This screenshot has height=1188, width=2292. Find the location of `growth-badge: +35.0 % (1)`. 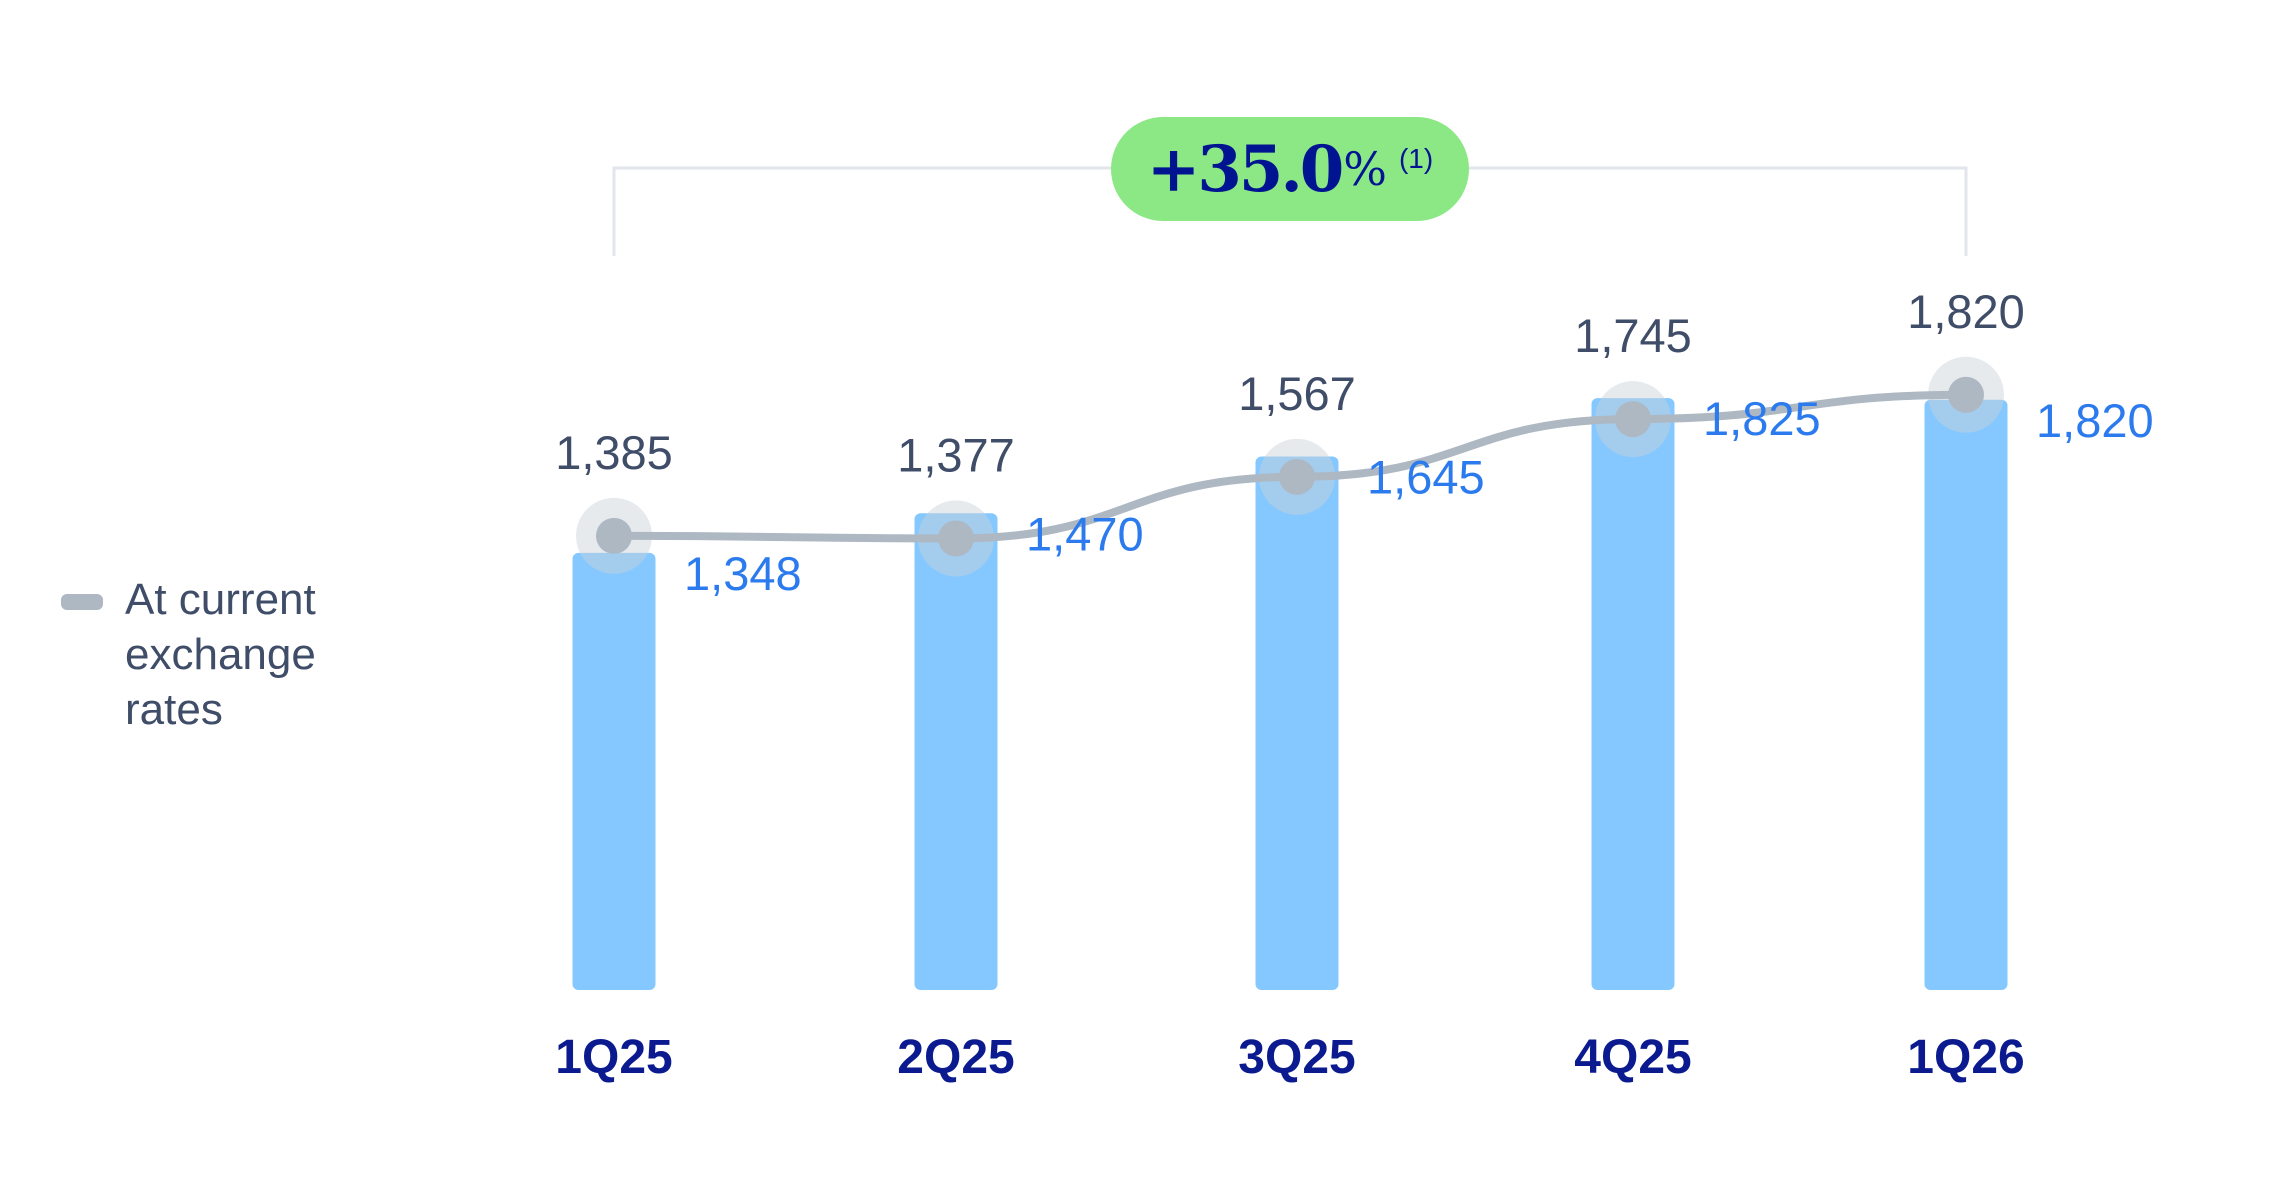

growth-badge: +35.0 % (1) is located at coordinates (1290, 169).